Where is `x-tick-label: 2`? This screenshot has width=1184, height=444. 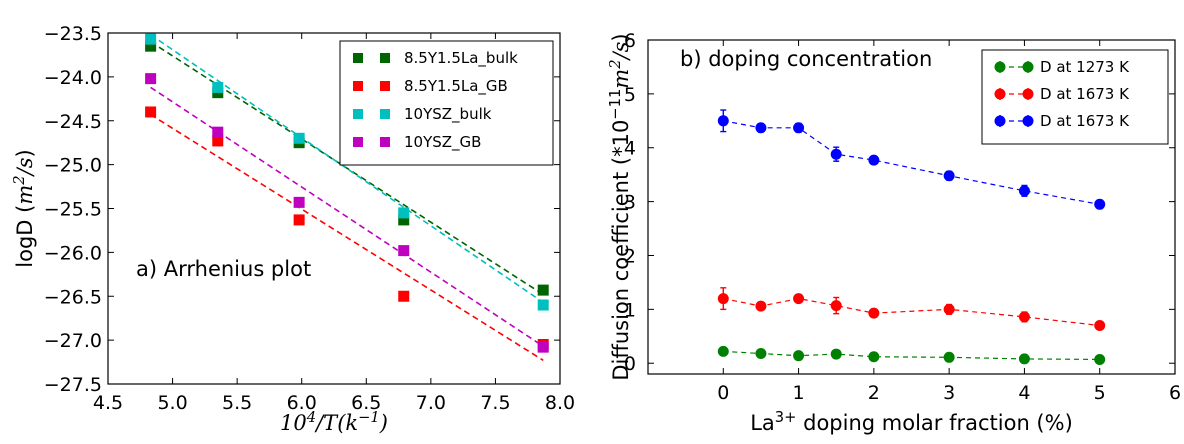
x-tick-label: 2 is located at coordinates (874, 393).